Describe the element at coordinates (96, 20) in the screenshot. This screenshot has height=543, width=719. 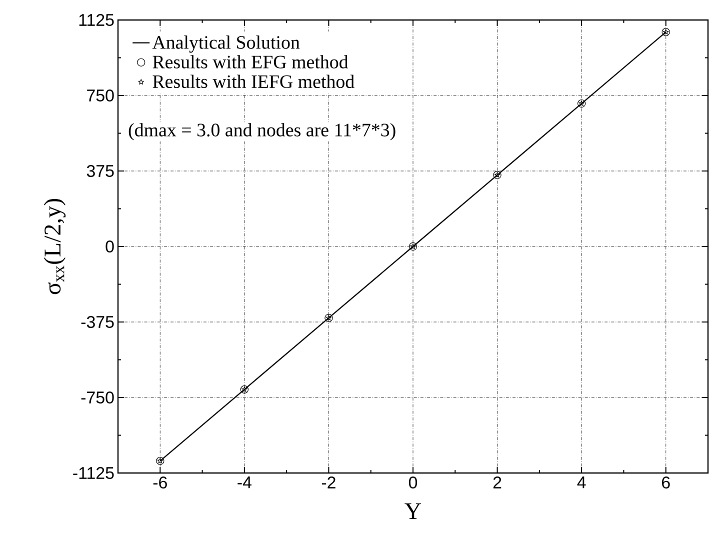
I see `y-tick-label: 1125` at that location.